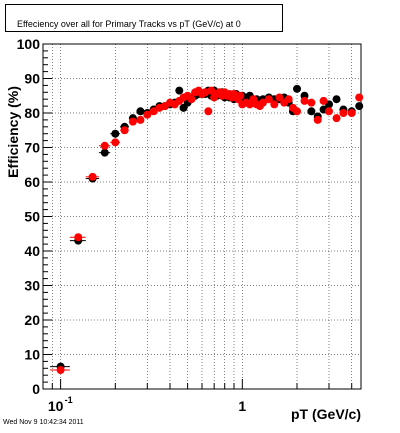 This screenshot has height=433, width=400. Describe the element at coordinates (69, 400) in the screenshot. I see `x-tick-label-exponent: -1` at that location.